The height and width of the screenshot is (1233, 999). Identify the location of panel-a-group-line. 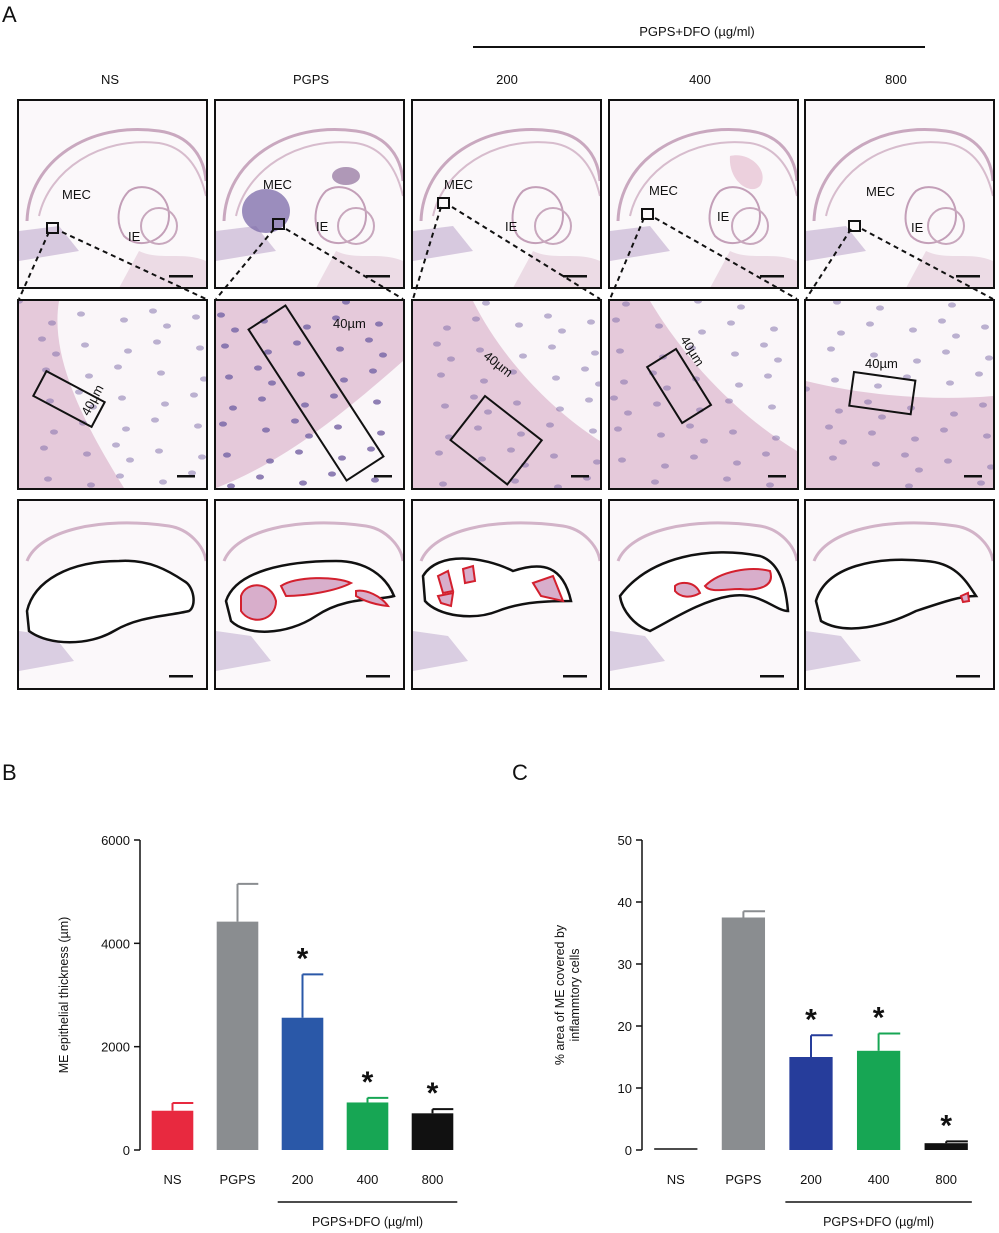
(699, 47).